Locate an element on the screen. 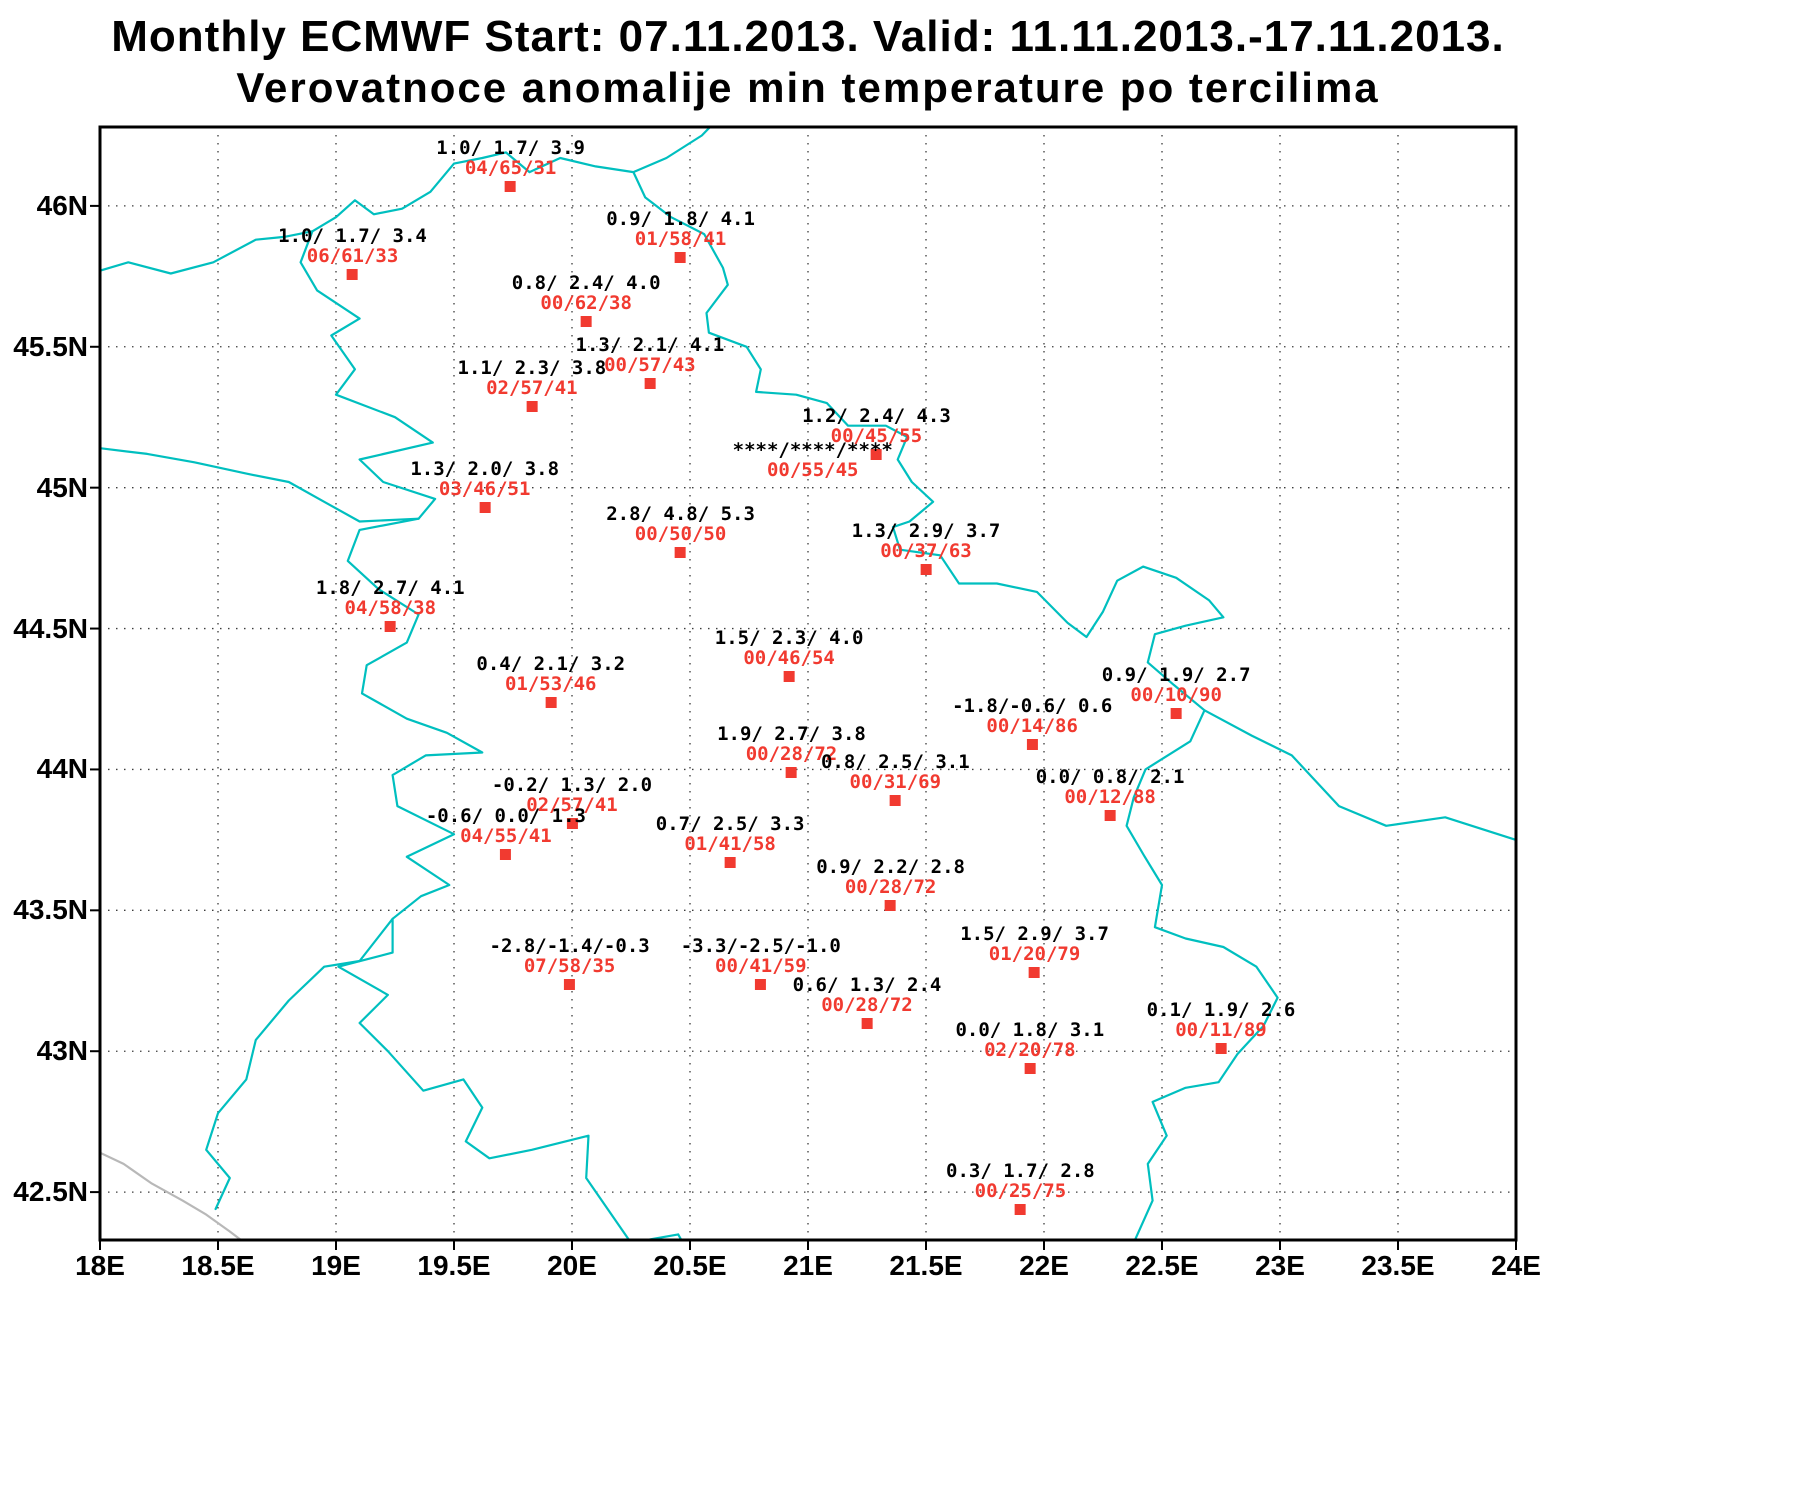  y-tick-label: 43N is located at coordinates (62, 1051).